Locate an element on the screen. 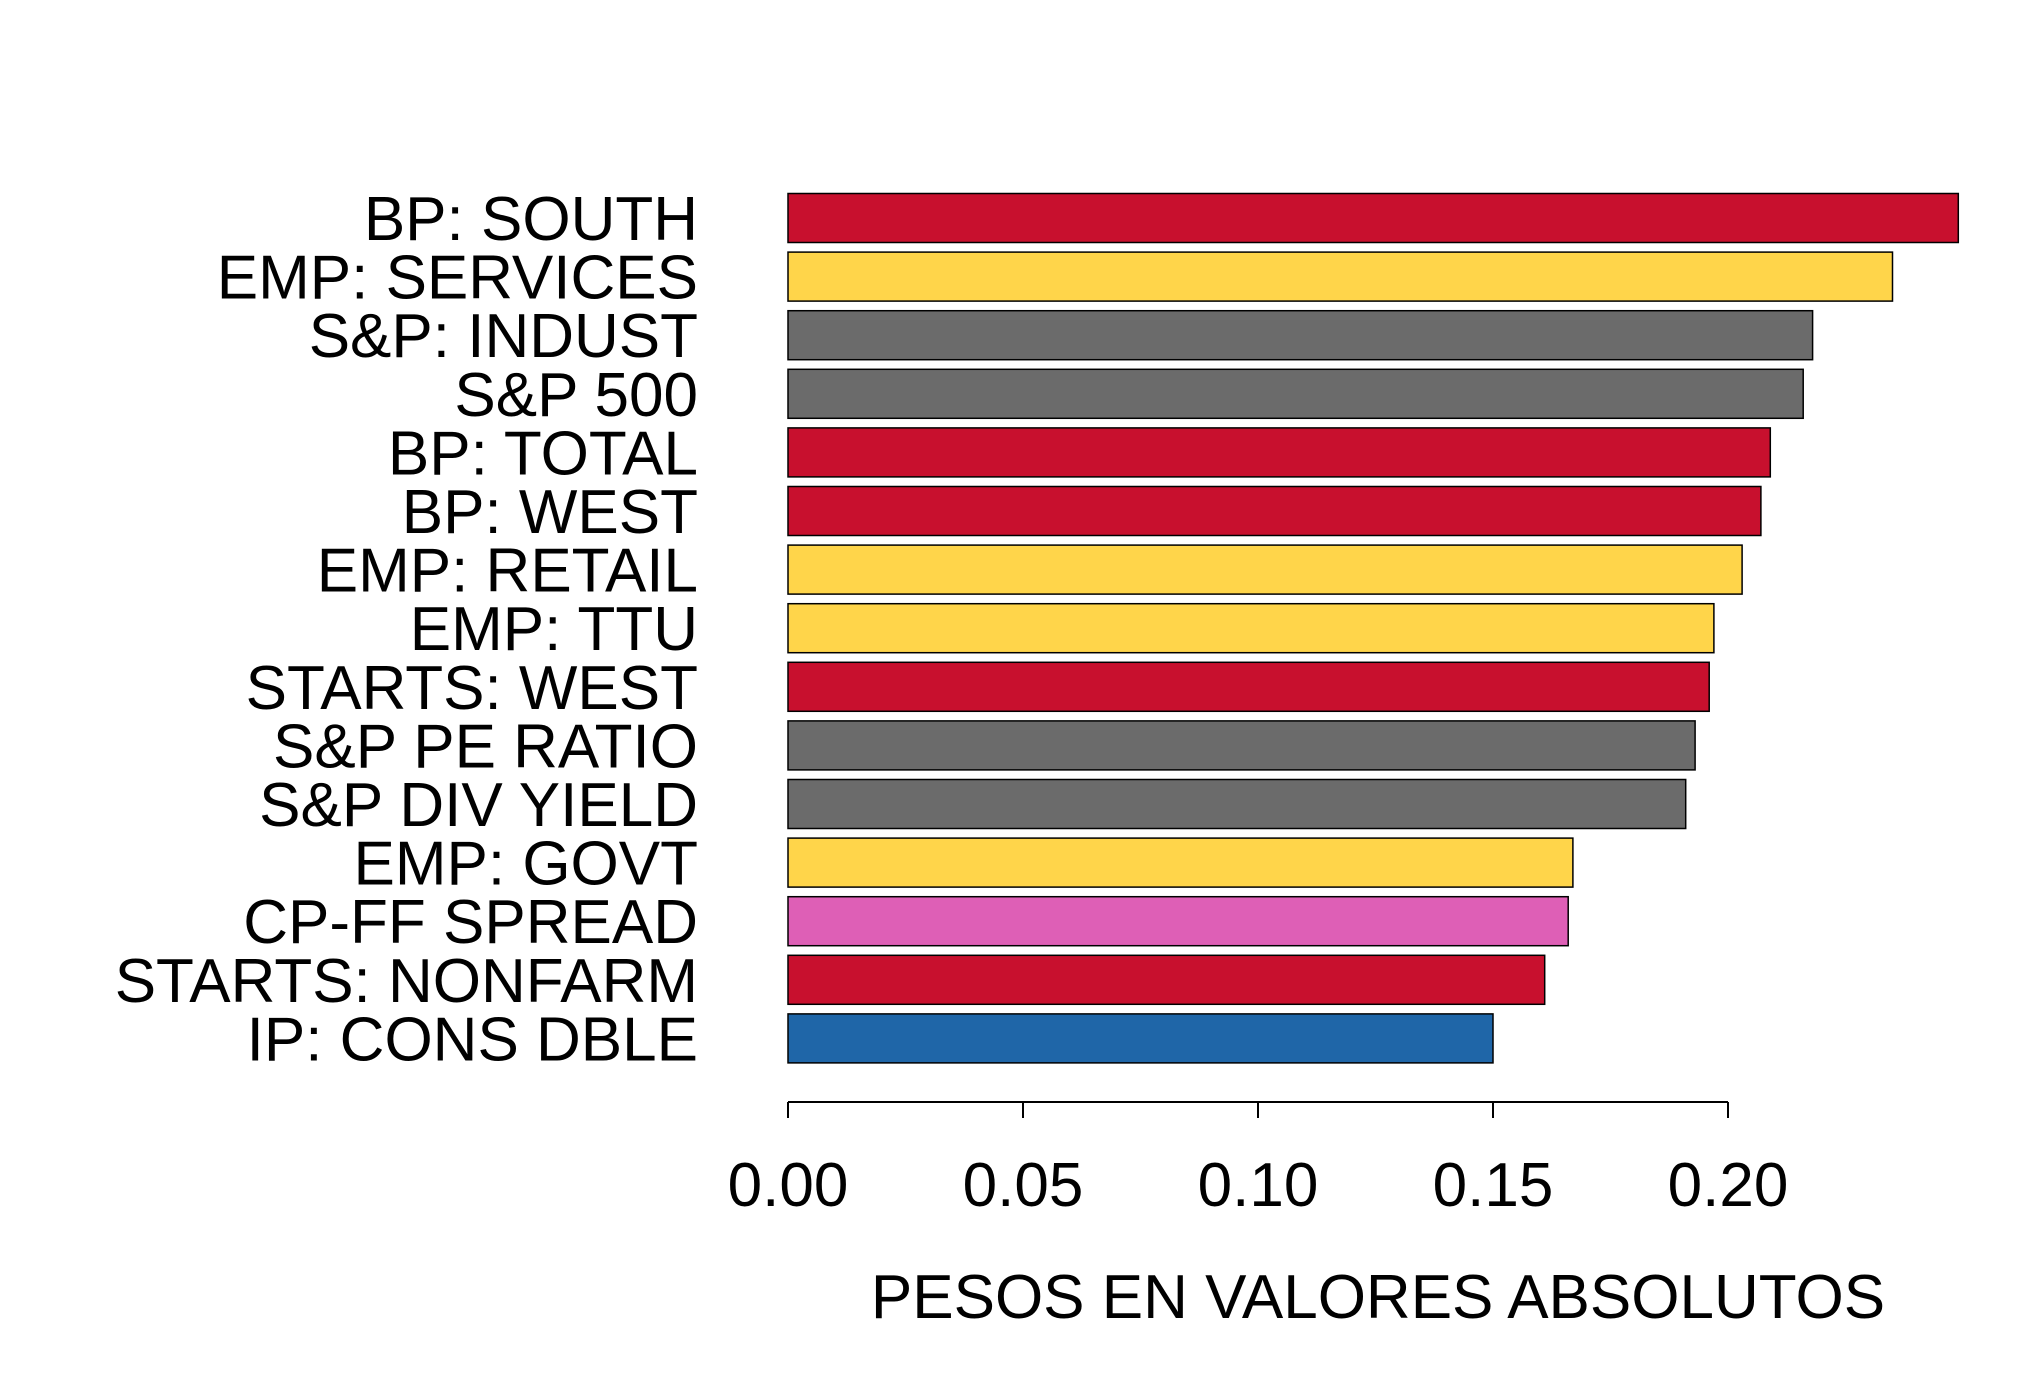 The height and width of the screenshot is (1400, 2026). x-axis-title: PESOS EN VALORES ABSOLUTOS is located at coordinates (1378, 1297).